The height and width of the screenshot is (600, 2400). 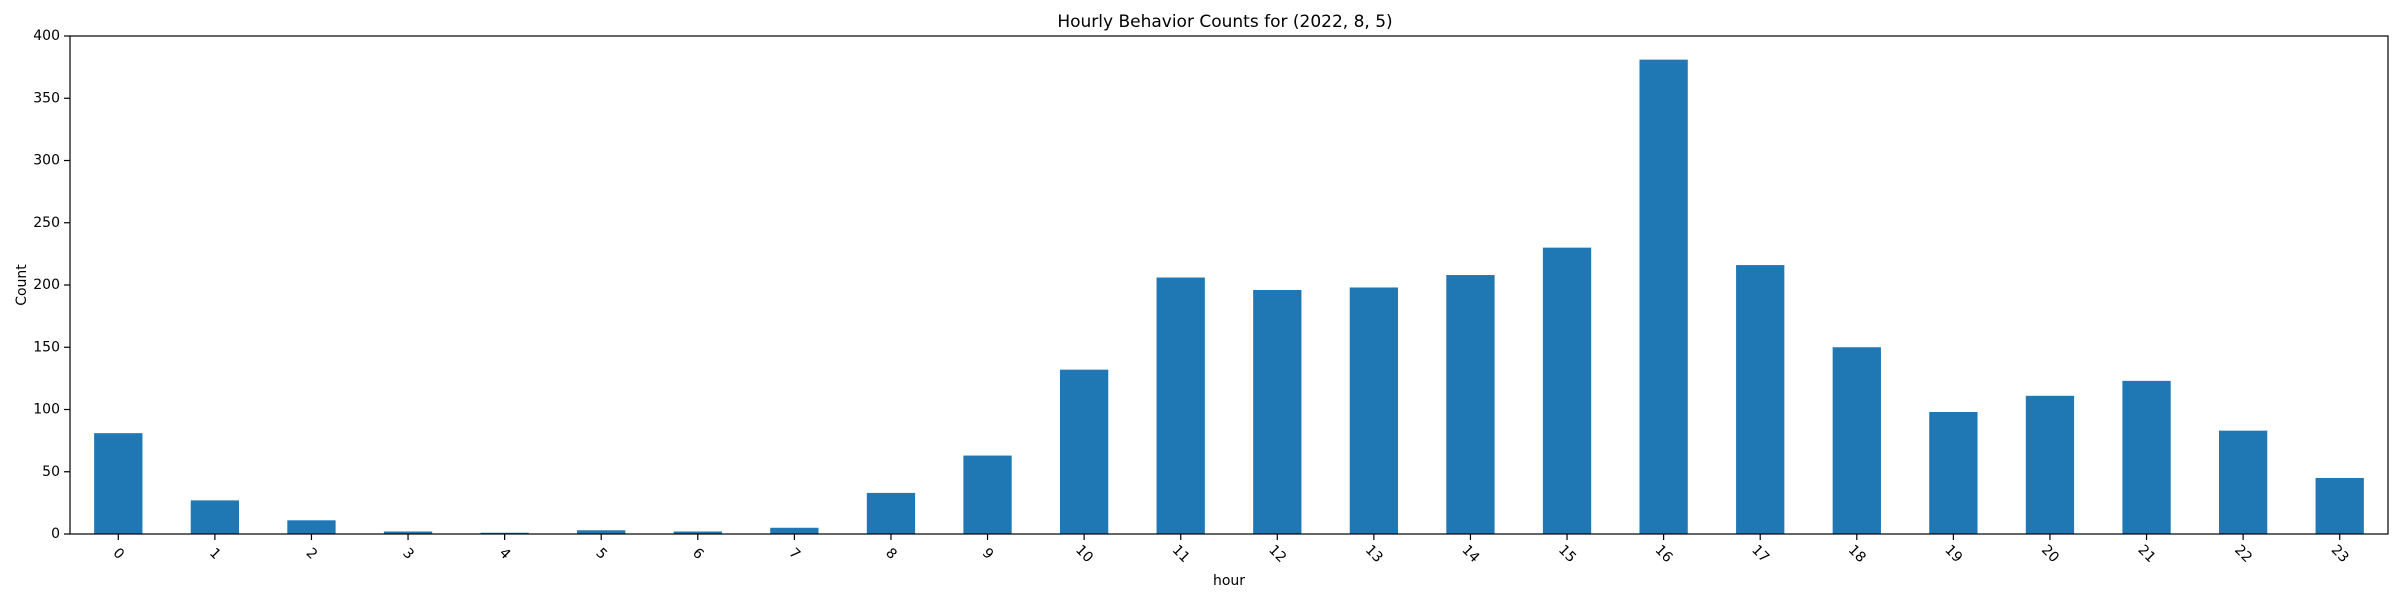 I want to click on y-tick-label: 200, so click(x=46, y=285).